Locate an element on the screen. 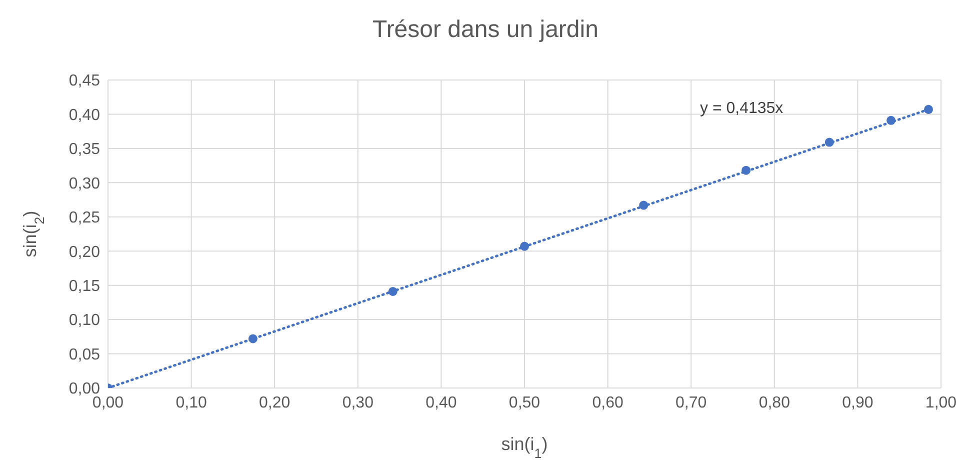 The height and width of the screenshot is (471, 971). chart-title: Trésor dans un jardin is located at coordinates (486, 30).